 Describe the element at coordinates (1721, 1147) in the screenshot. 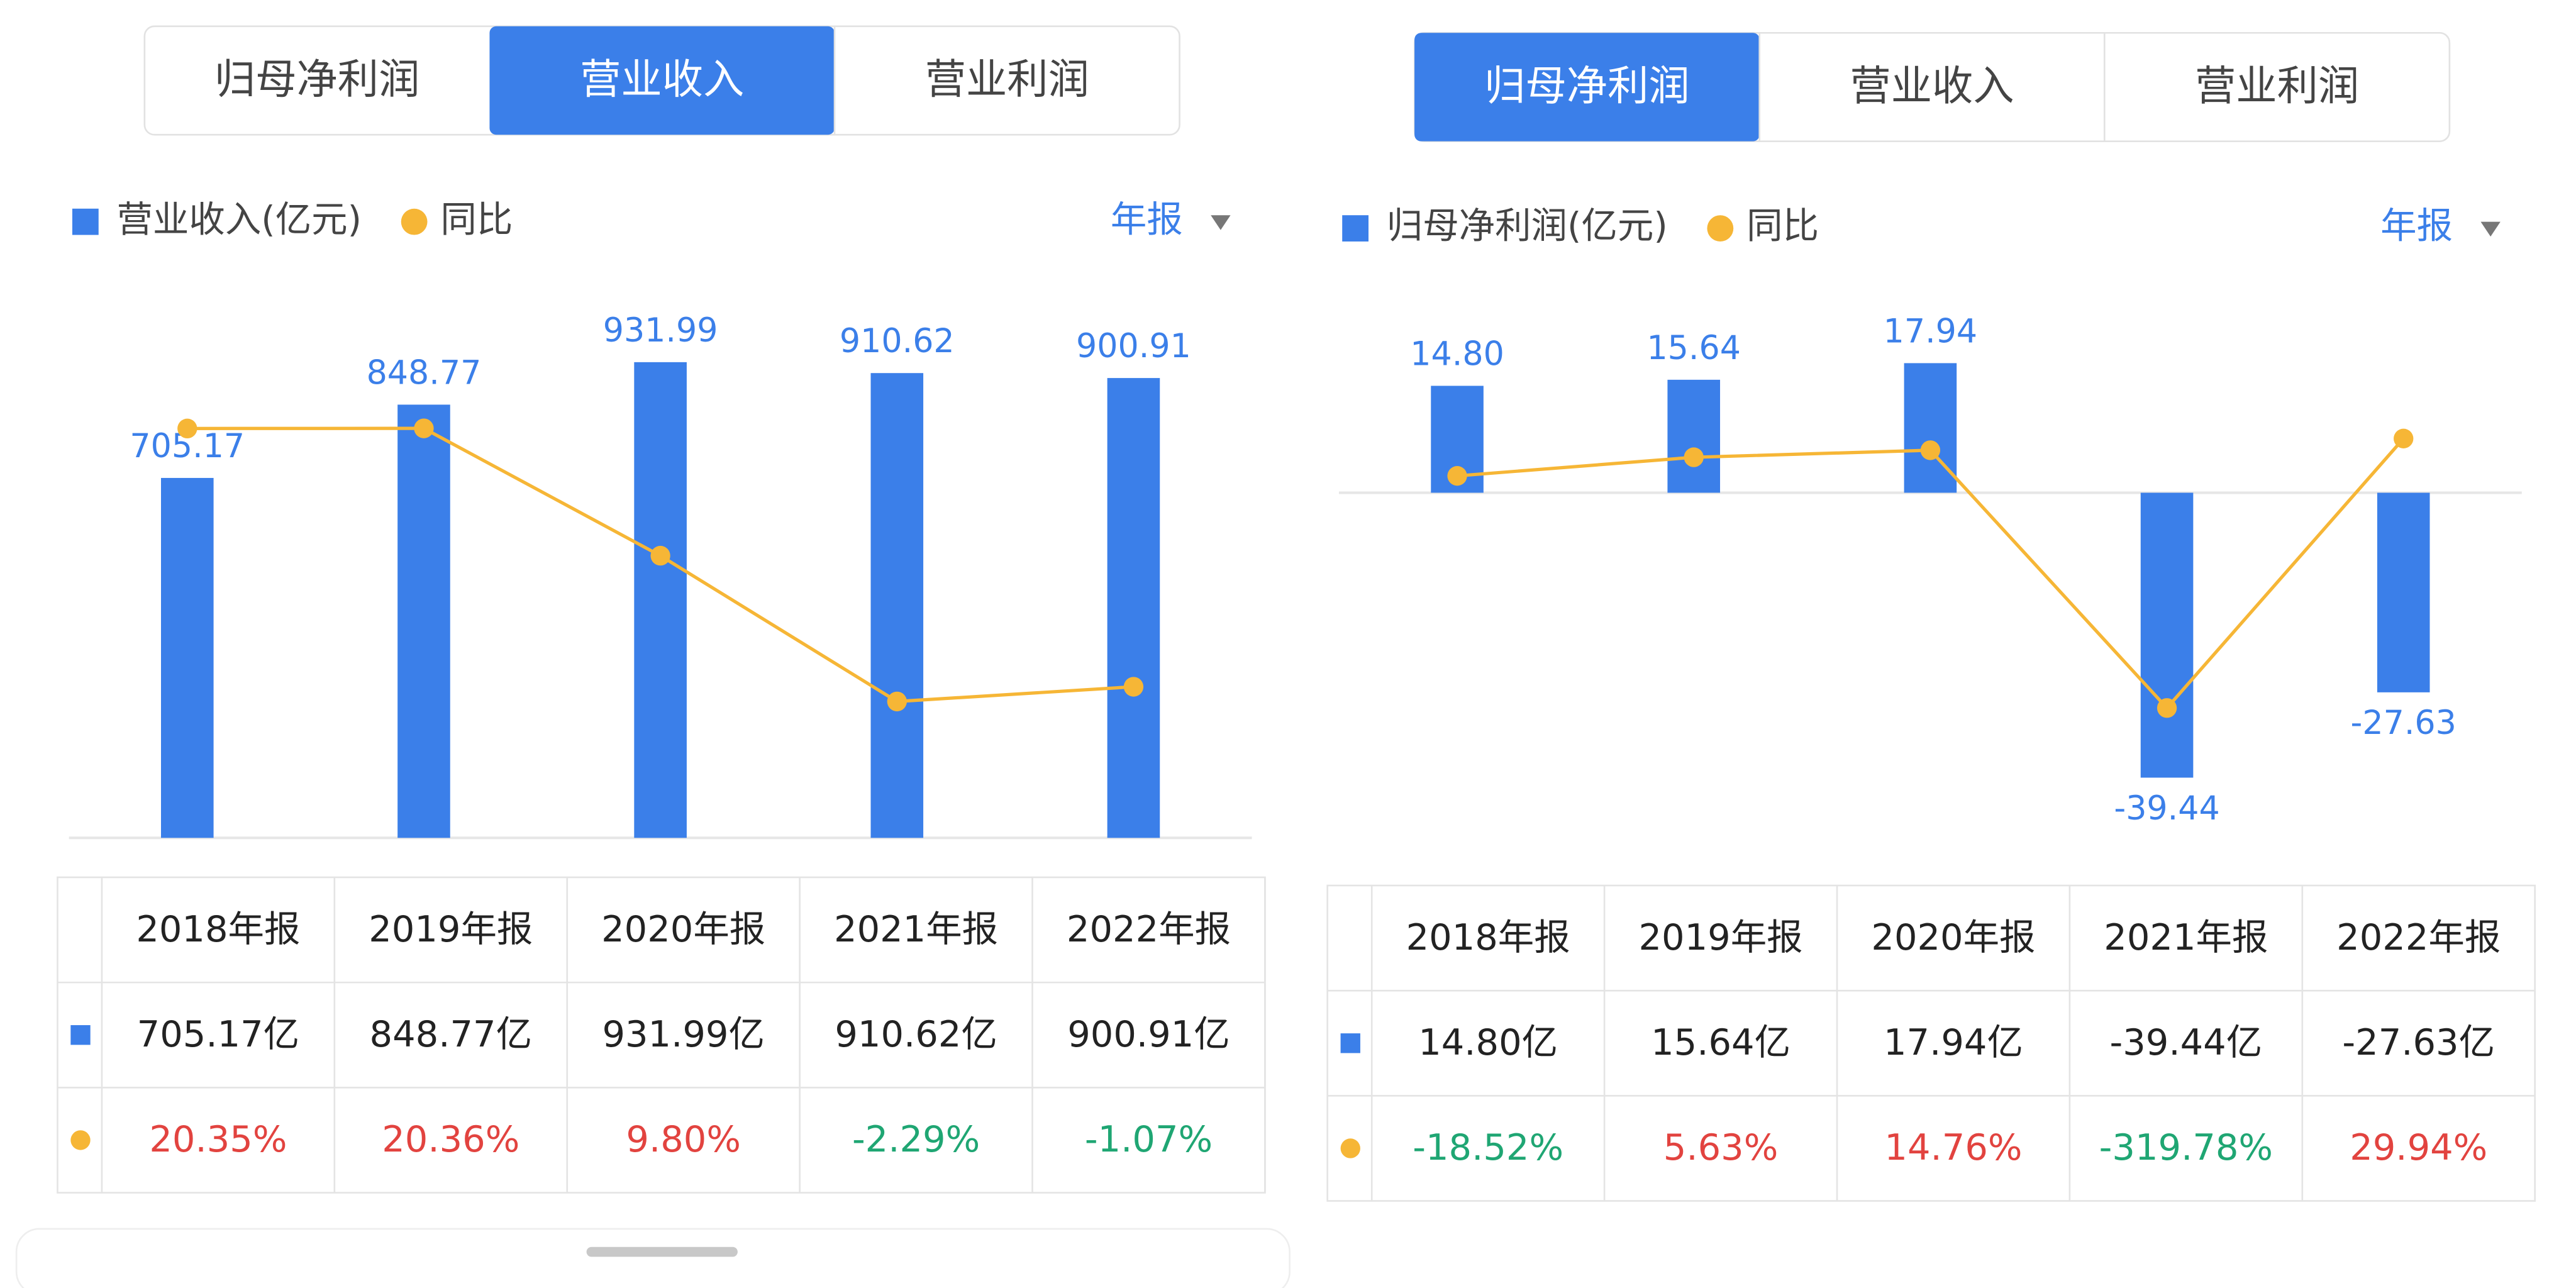

I see `table-cell: 5.63%` at that location.